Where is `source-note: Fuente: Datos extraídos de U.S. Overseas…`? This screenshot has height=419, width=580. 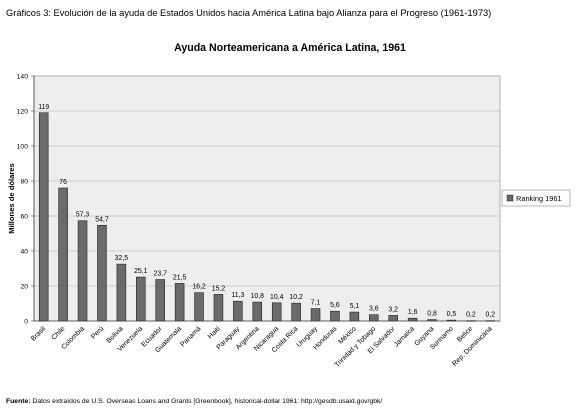
source-note: Fuente: Datos extraídos de U.S. Overseas… is located at coordinates (291, 401).